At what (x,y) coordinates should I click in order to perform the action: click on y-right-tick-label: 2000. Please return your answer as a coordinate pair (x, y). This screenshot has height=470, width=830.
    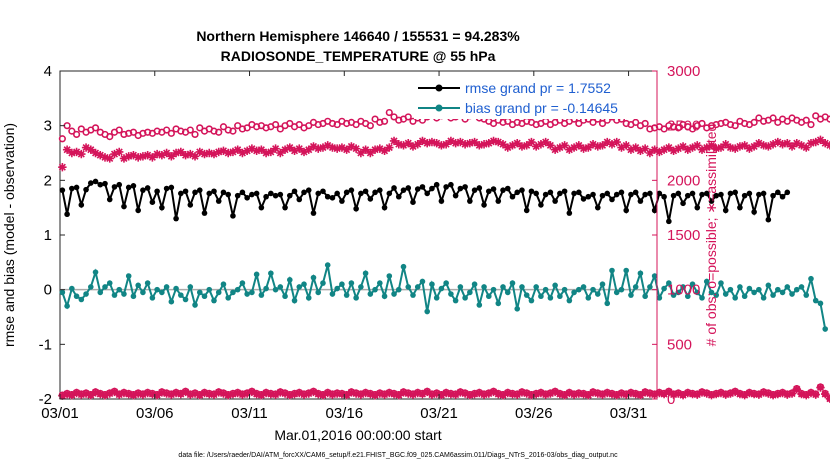
    Looking at the image, I should click on (683, 180).